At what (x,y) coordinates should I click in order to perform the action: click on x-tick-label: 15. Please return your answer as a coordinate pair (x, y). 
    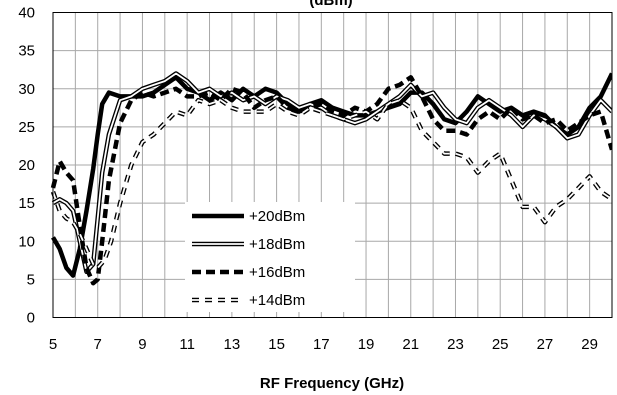
    Looking at the image, I should click on (276, 344).